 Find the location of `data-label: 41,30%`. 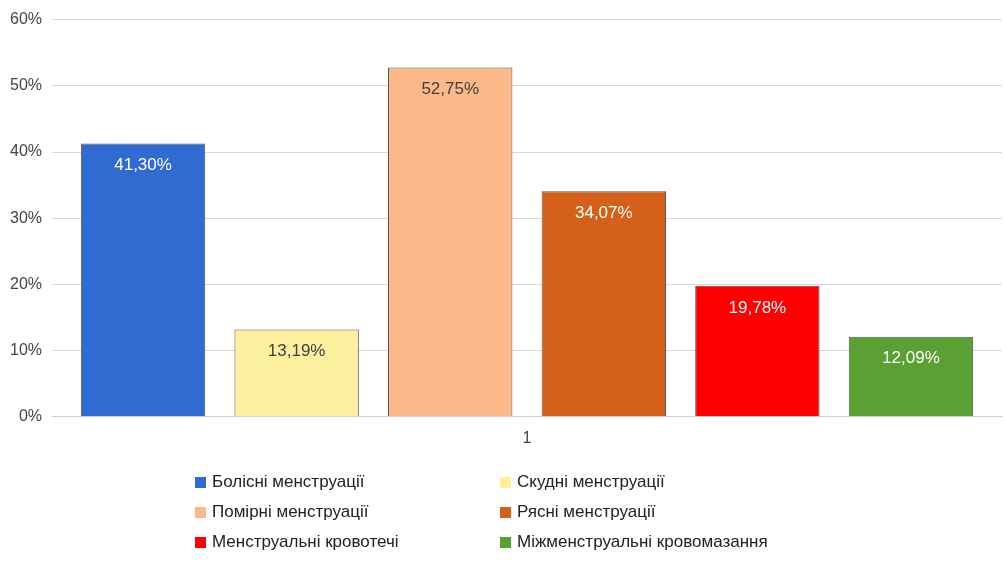

data-label: 41,30% is located at coordinates (143, 165).